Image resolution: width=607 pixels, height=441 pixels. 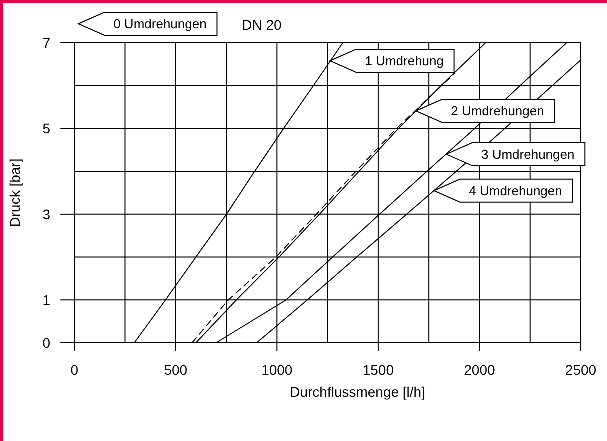 What do you see at coordinates (15, 193) in the screenshot?
I see `y-axis-title: Druck [bar]` at bounding box center [15, 193].